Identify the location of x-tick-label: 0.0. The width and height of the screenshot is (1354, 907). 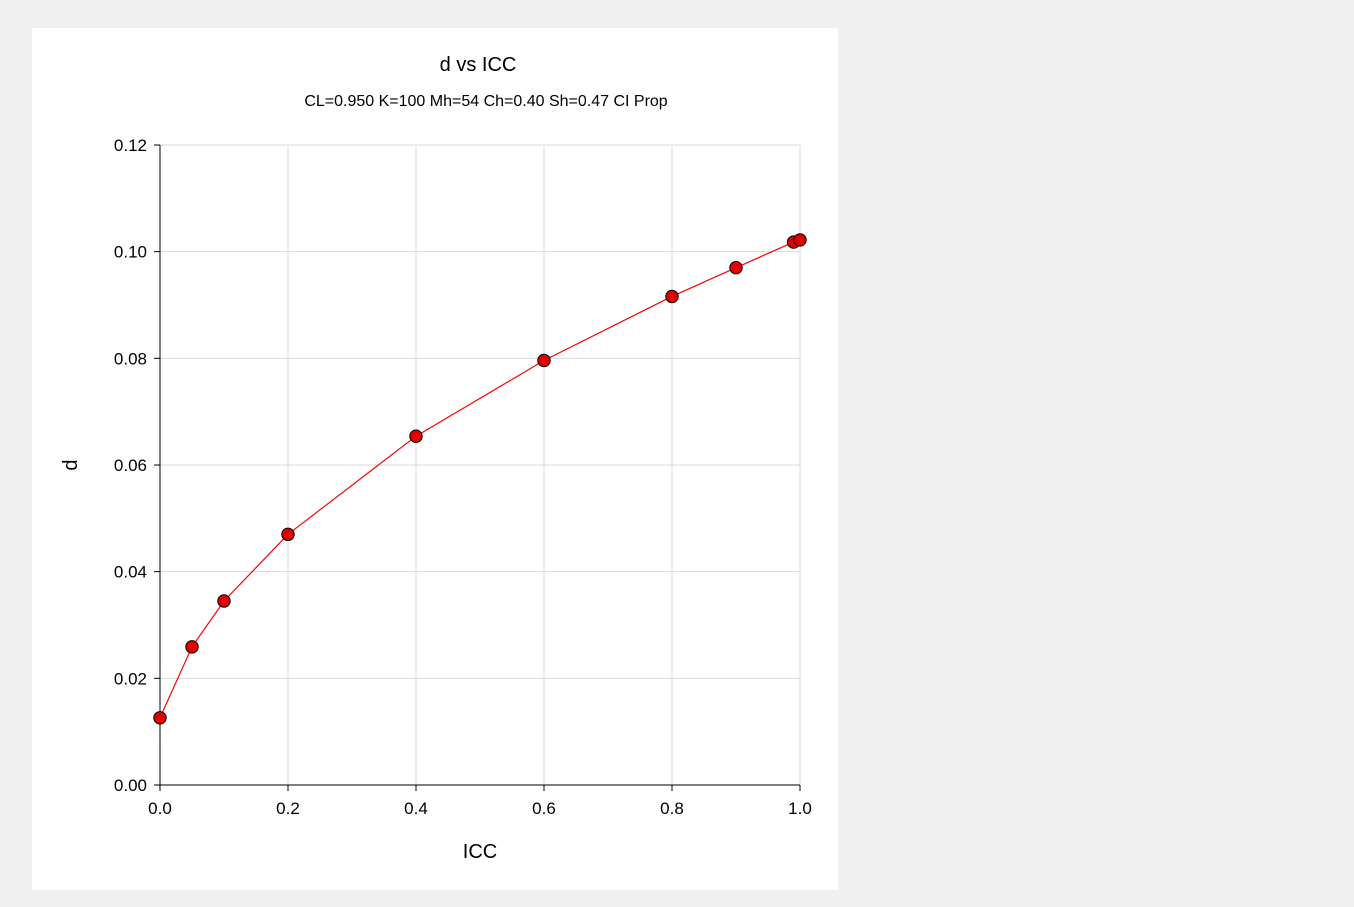
(160, 808).